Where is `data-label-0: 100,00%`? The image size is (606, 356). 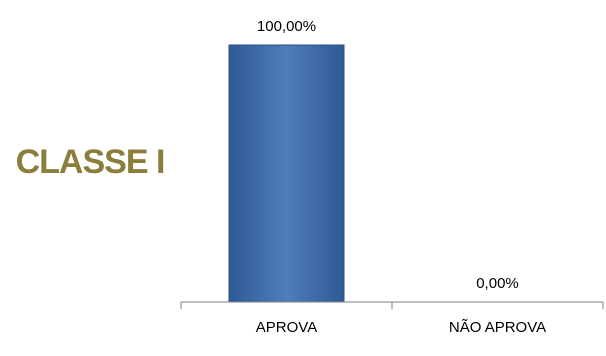 data-label-0: 100,00% is located at coordinates (286, 26).